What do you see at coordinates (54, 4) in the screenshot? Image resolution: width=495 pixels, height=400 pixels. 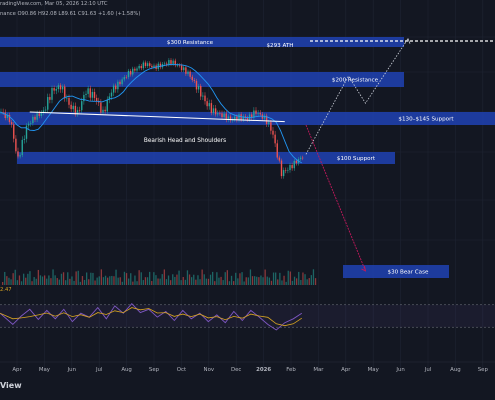 I see `chart-source-line: radingView.com, Mar 05, 2026 12:10 UTC` at bounding box center [54, 4].